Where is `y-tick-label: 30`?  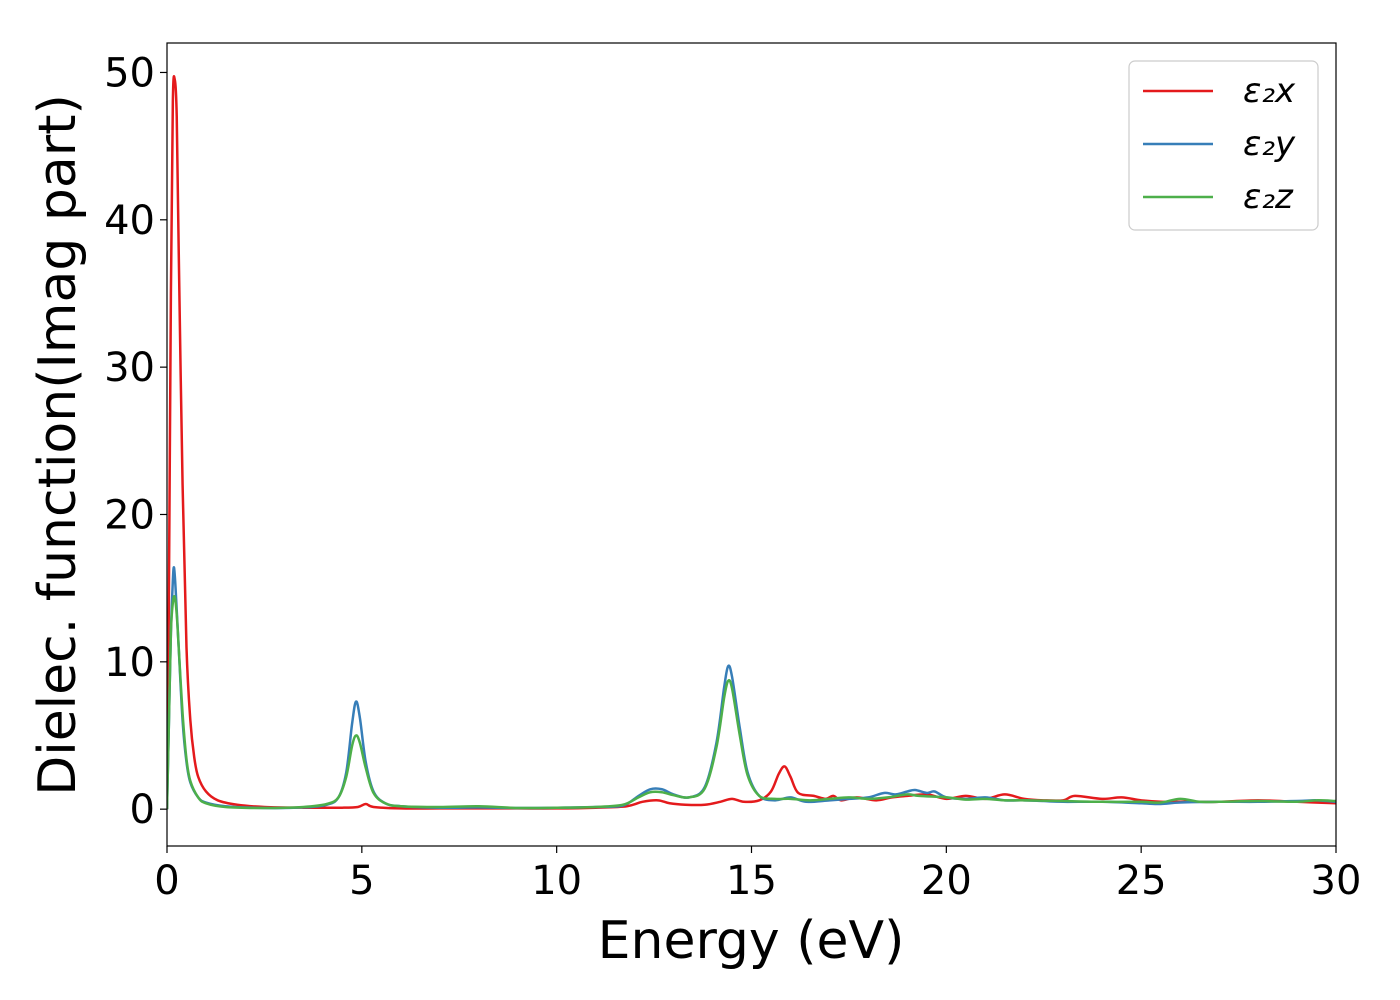
y-tick-label: 30 is located at coordinates (129, 368).